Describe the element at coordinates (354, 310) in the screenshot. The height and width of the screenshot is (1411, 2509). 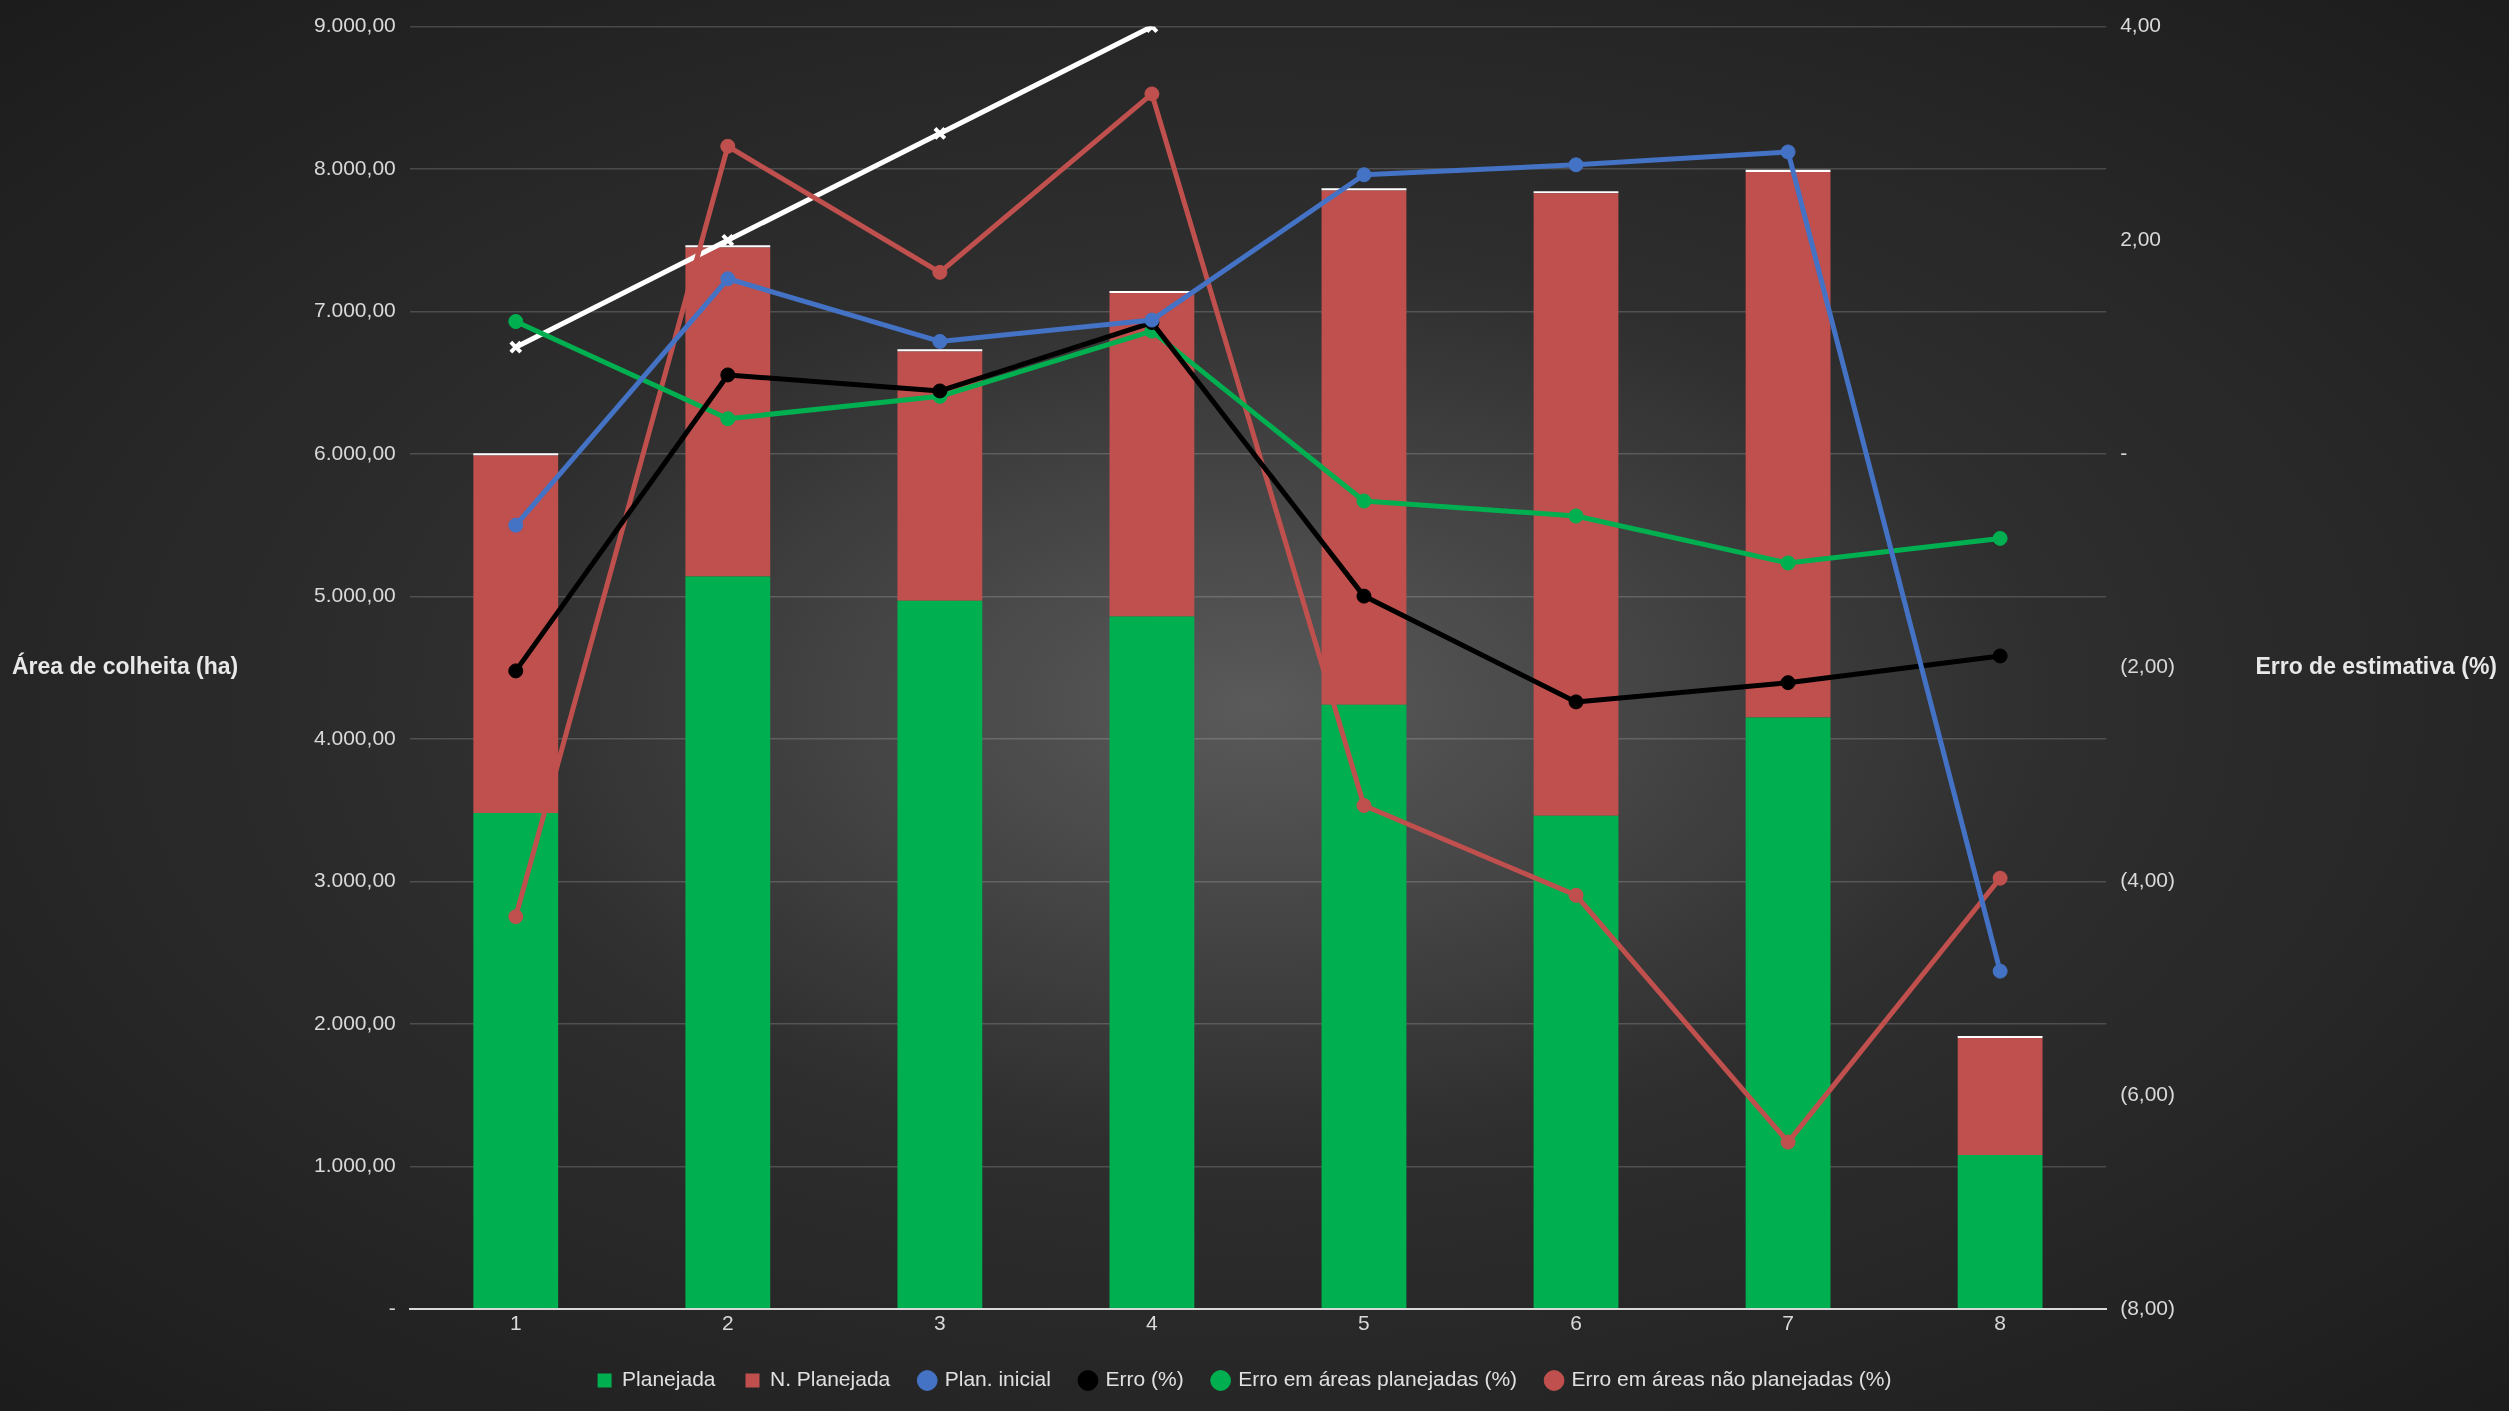
I see `y-tick-label: 7.000,00` at that location.